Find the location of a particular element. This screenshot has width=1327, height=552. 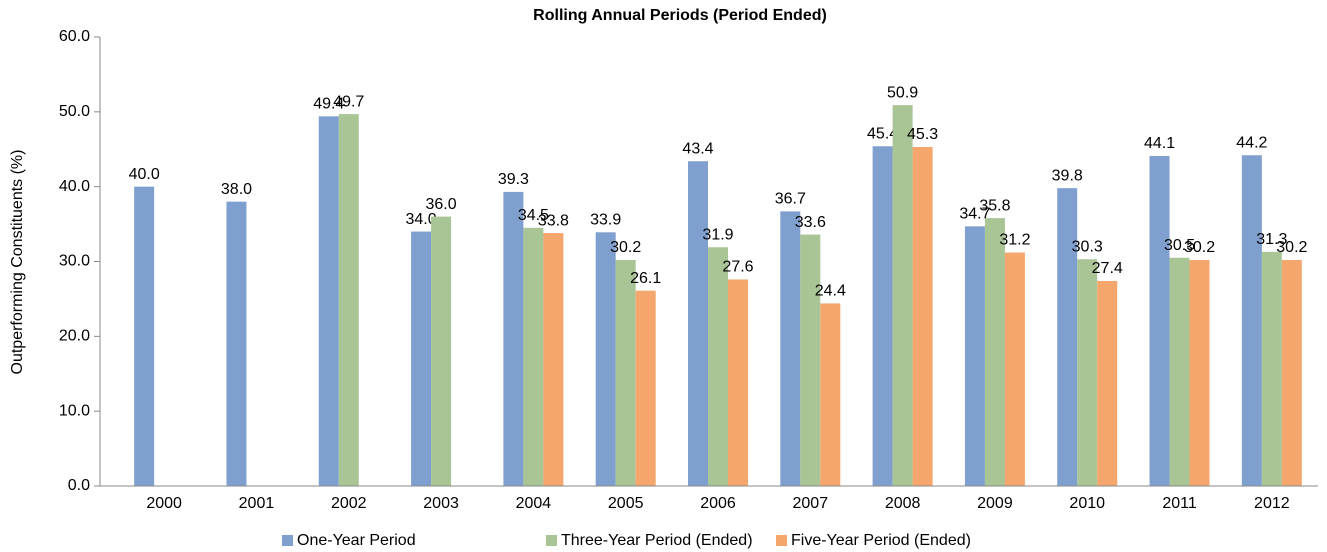

x-tick-label: 2010 is located at coordinates (1087, 503).